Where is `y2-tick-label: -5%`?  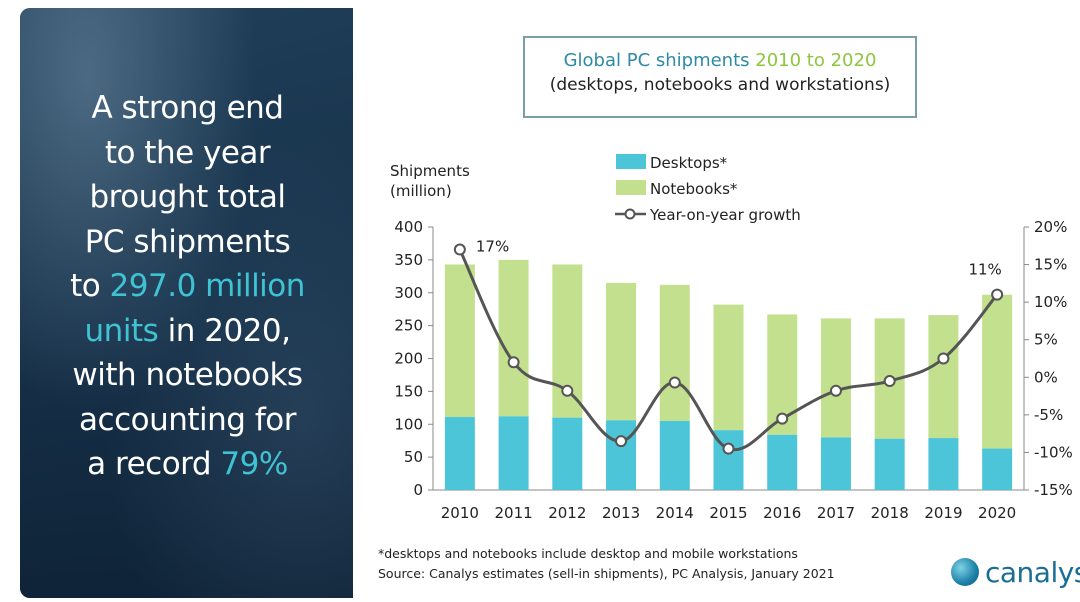 y2-tick-label: -5% is located at coordinates (1048, 415).